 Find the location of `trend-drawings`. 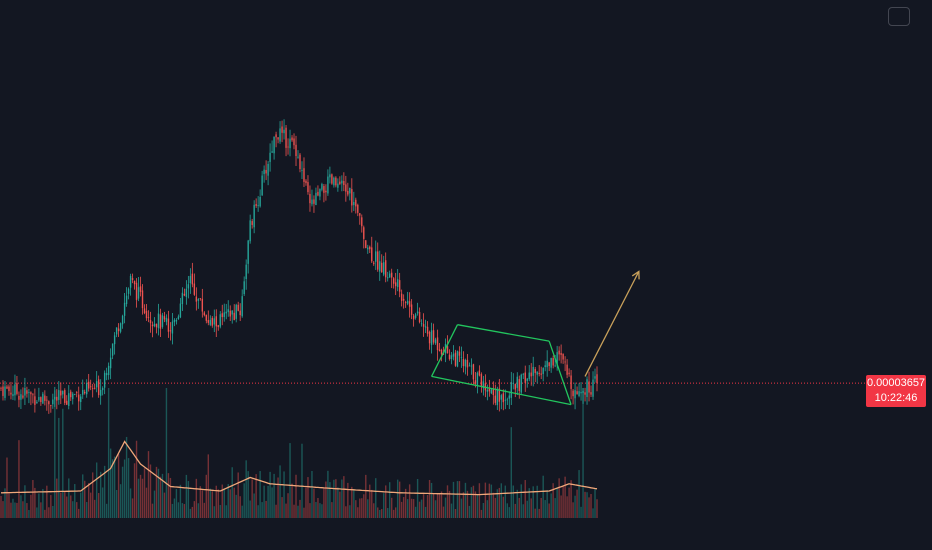

trend-drawings is located at coordinates (535, 338).